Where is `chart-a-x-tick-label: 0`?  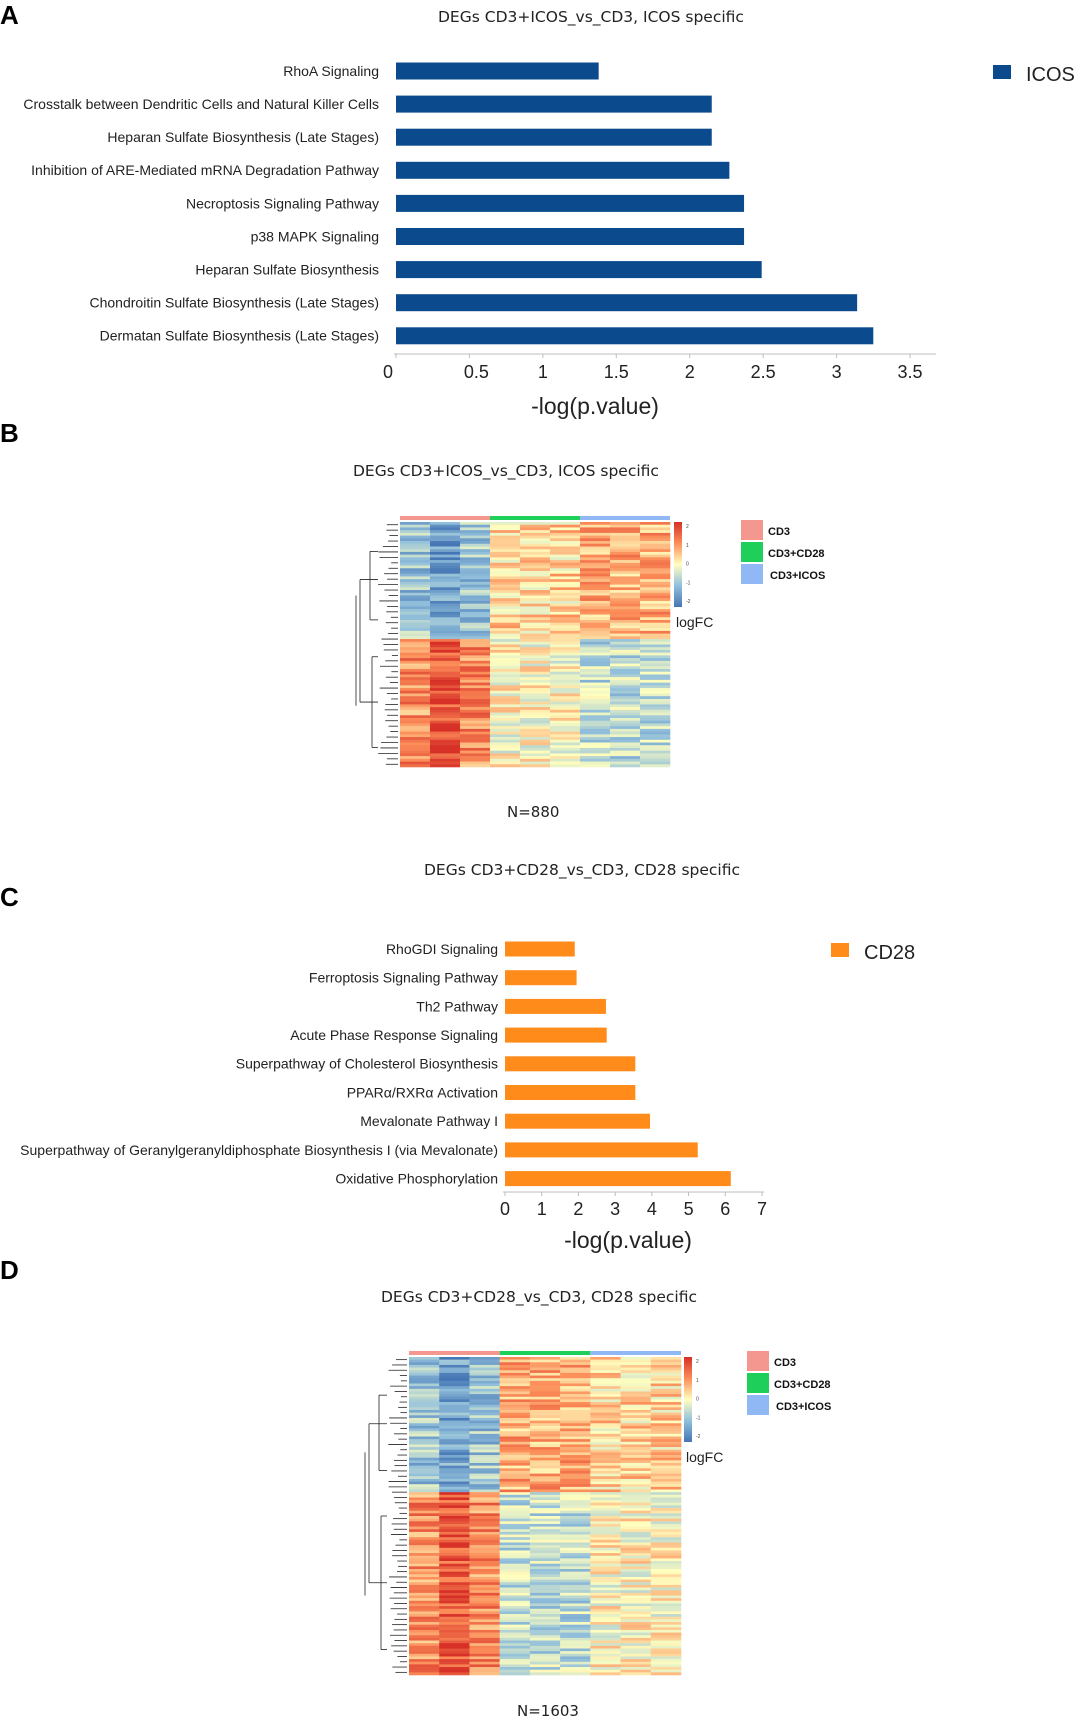
chart-a-x-tick-label: 0 is located at coordinates (388, 372).